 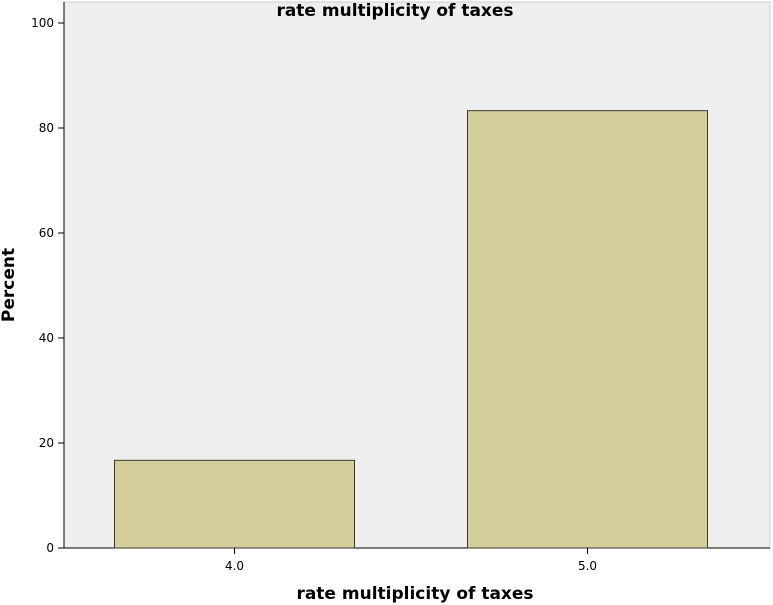 What do you see at coordinates (411, 560) in the screenshot?
I see `x-ticks: 4.0 5.0` at bounding box center [411, 560].